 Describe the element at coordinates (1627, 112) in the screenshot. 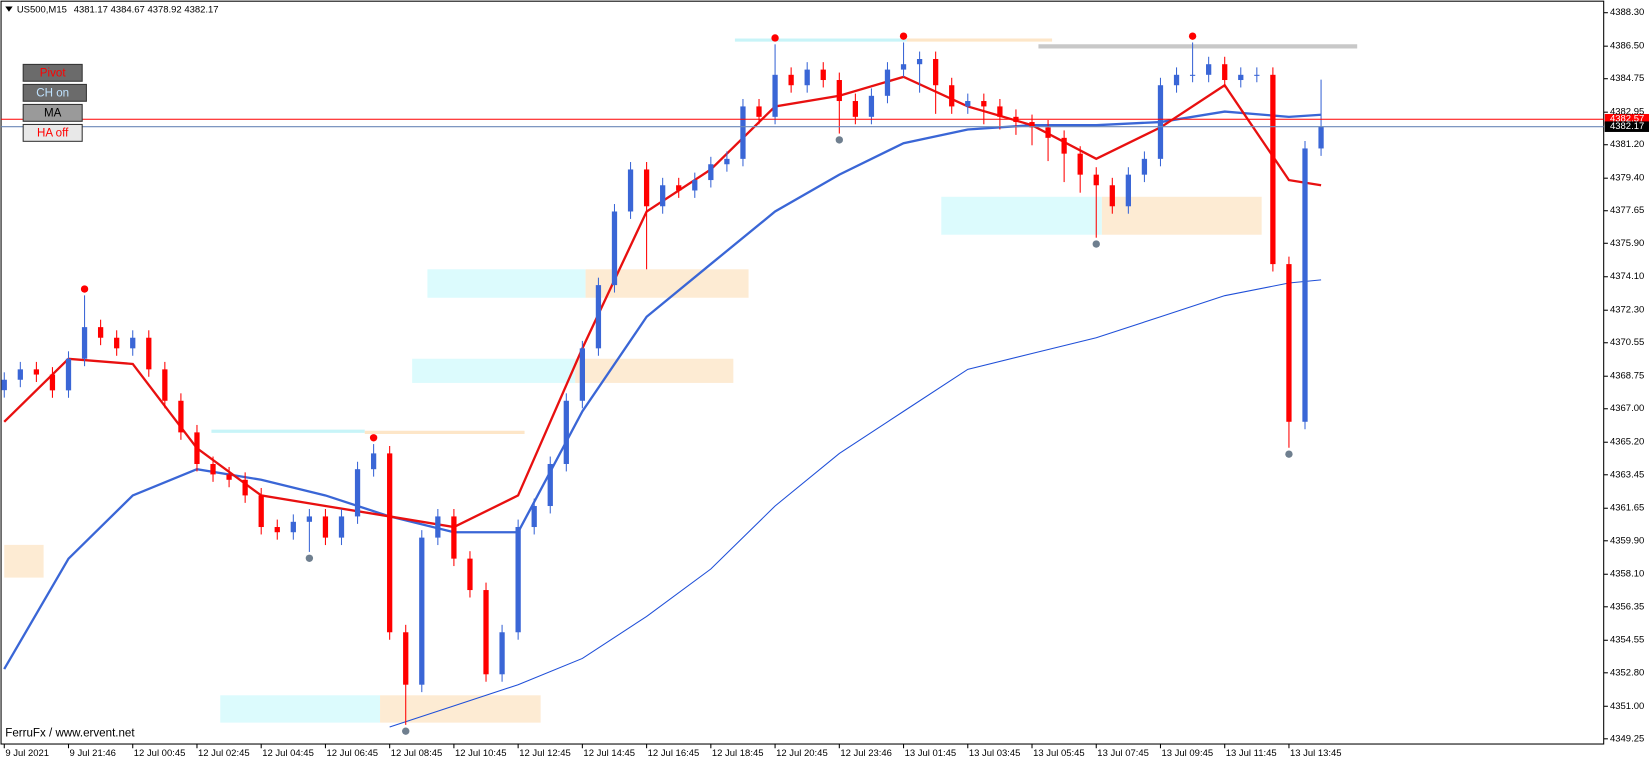

I see `y-tick-label: 4382.95` at that location.